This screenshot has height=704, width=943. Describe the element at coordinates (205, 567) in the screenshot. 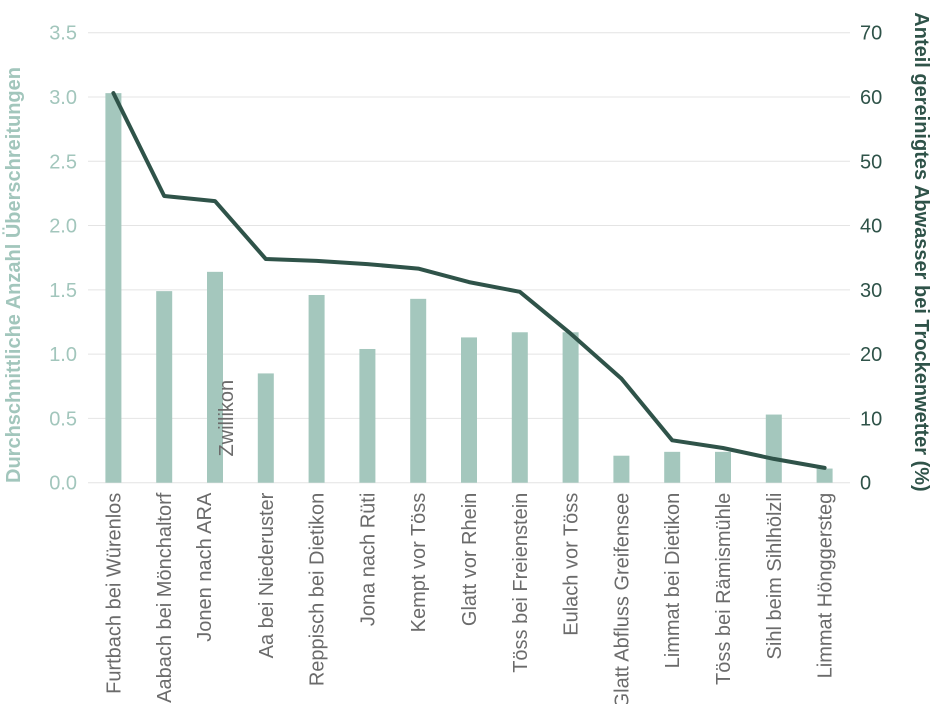

I see `x-axis-label: Jonen nach ARA` at that location.